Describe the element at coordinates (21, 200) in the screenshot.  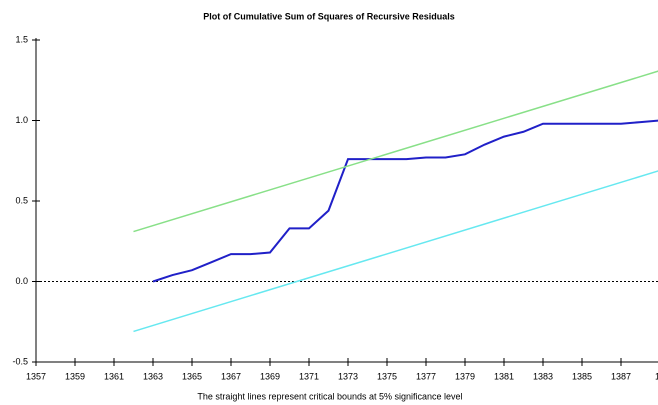
I see `y-tick-label: 0.5` at that location.